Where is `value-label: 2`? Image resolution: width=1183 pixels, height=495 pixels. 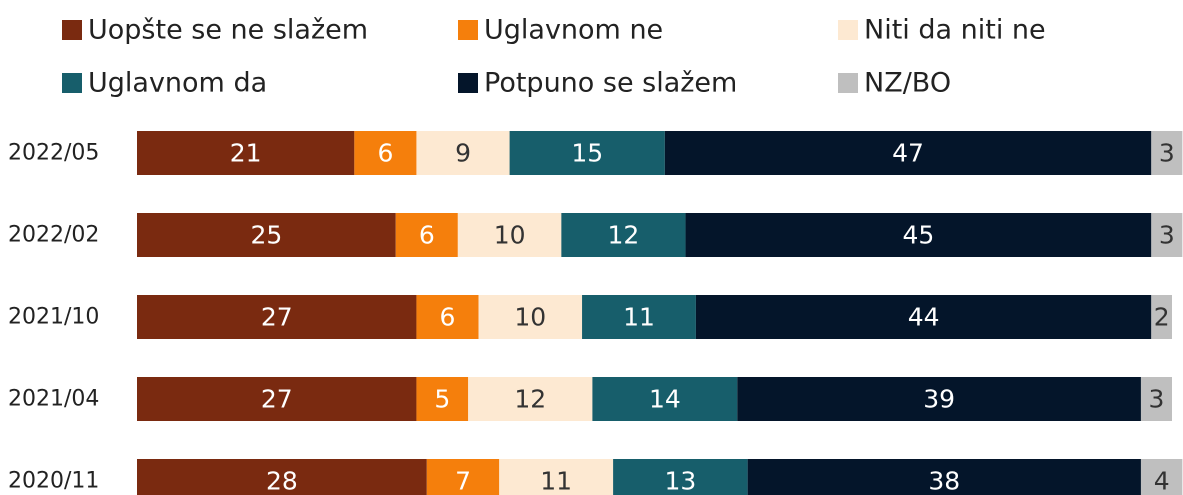
value-label: 2 is located at coordinates (1162, 317).